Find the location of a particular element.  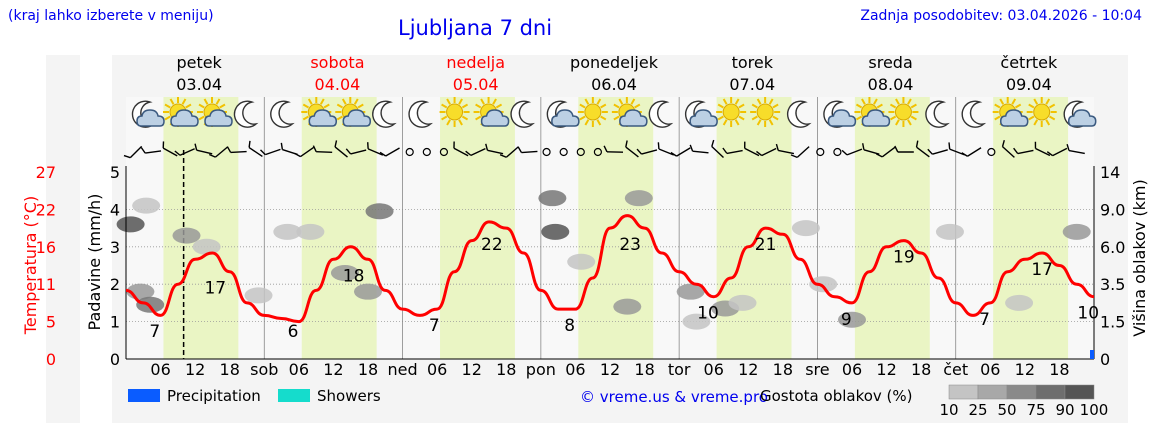

day-short-label: tor is located at coordinates (679, 369).